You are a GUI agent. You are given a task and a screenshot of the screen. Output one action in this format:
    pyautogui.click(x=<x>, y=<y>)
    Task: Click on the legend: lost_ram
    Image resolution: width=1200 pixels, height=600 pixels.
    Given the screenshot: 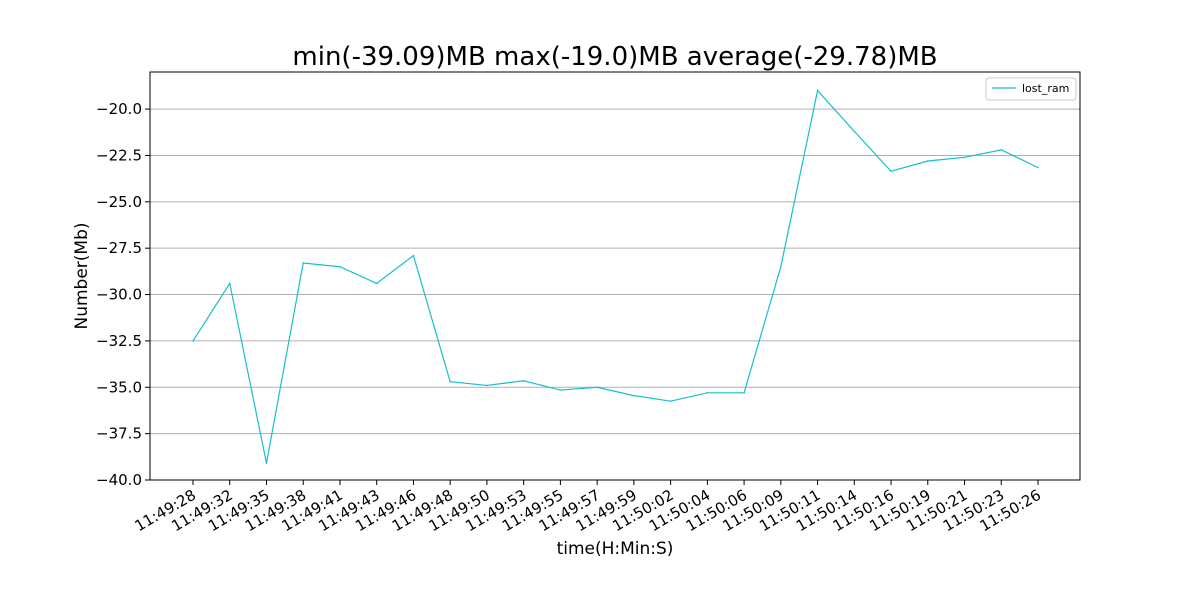 What is the action you would take?
    pyautogui.click(x=1031, y=89)
    